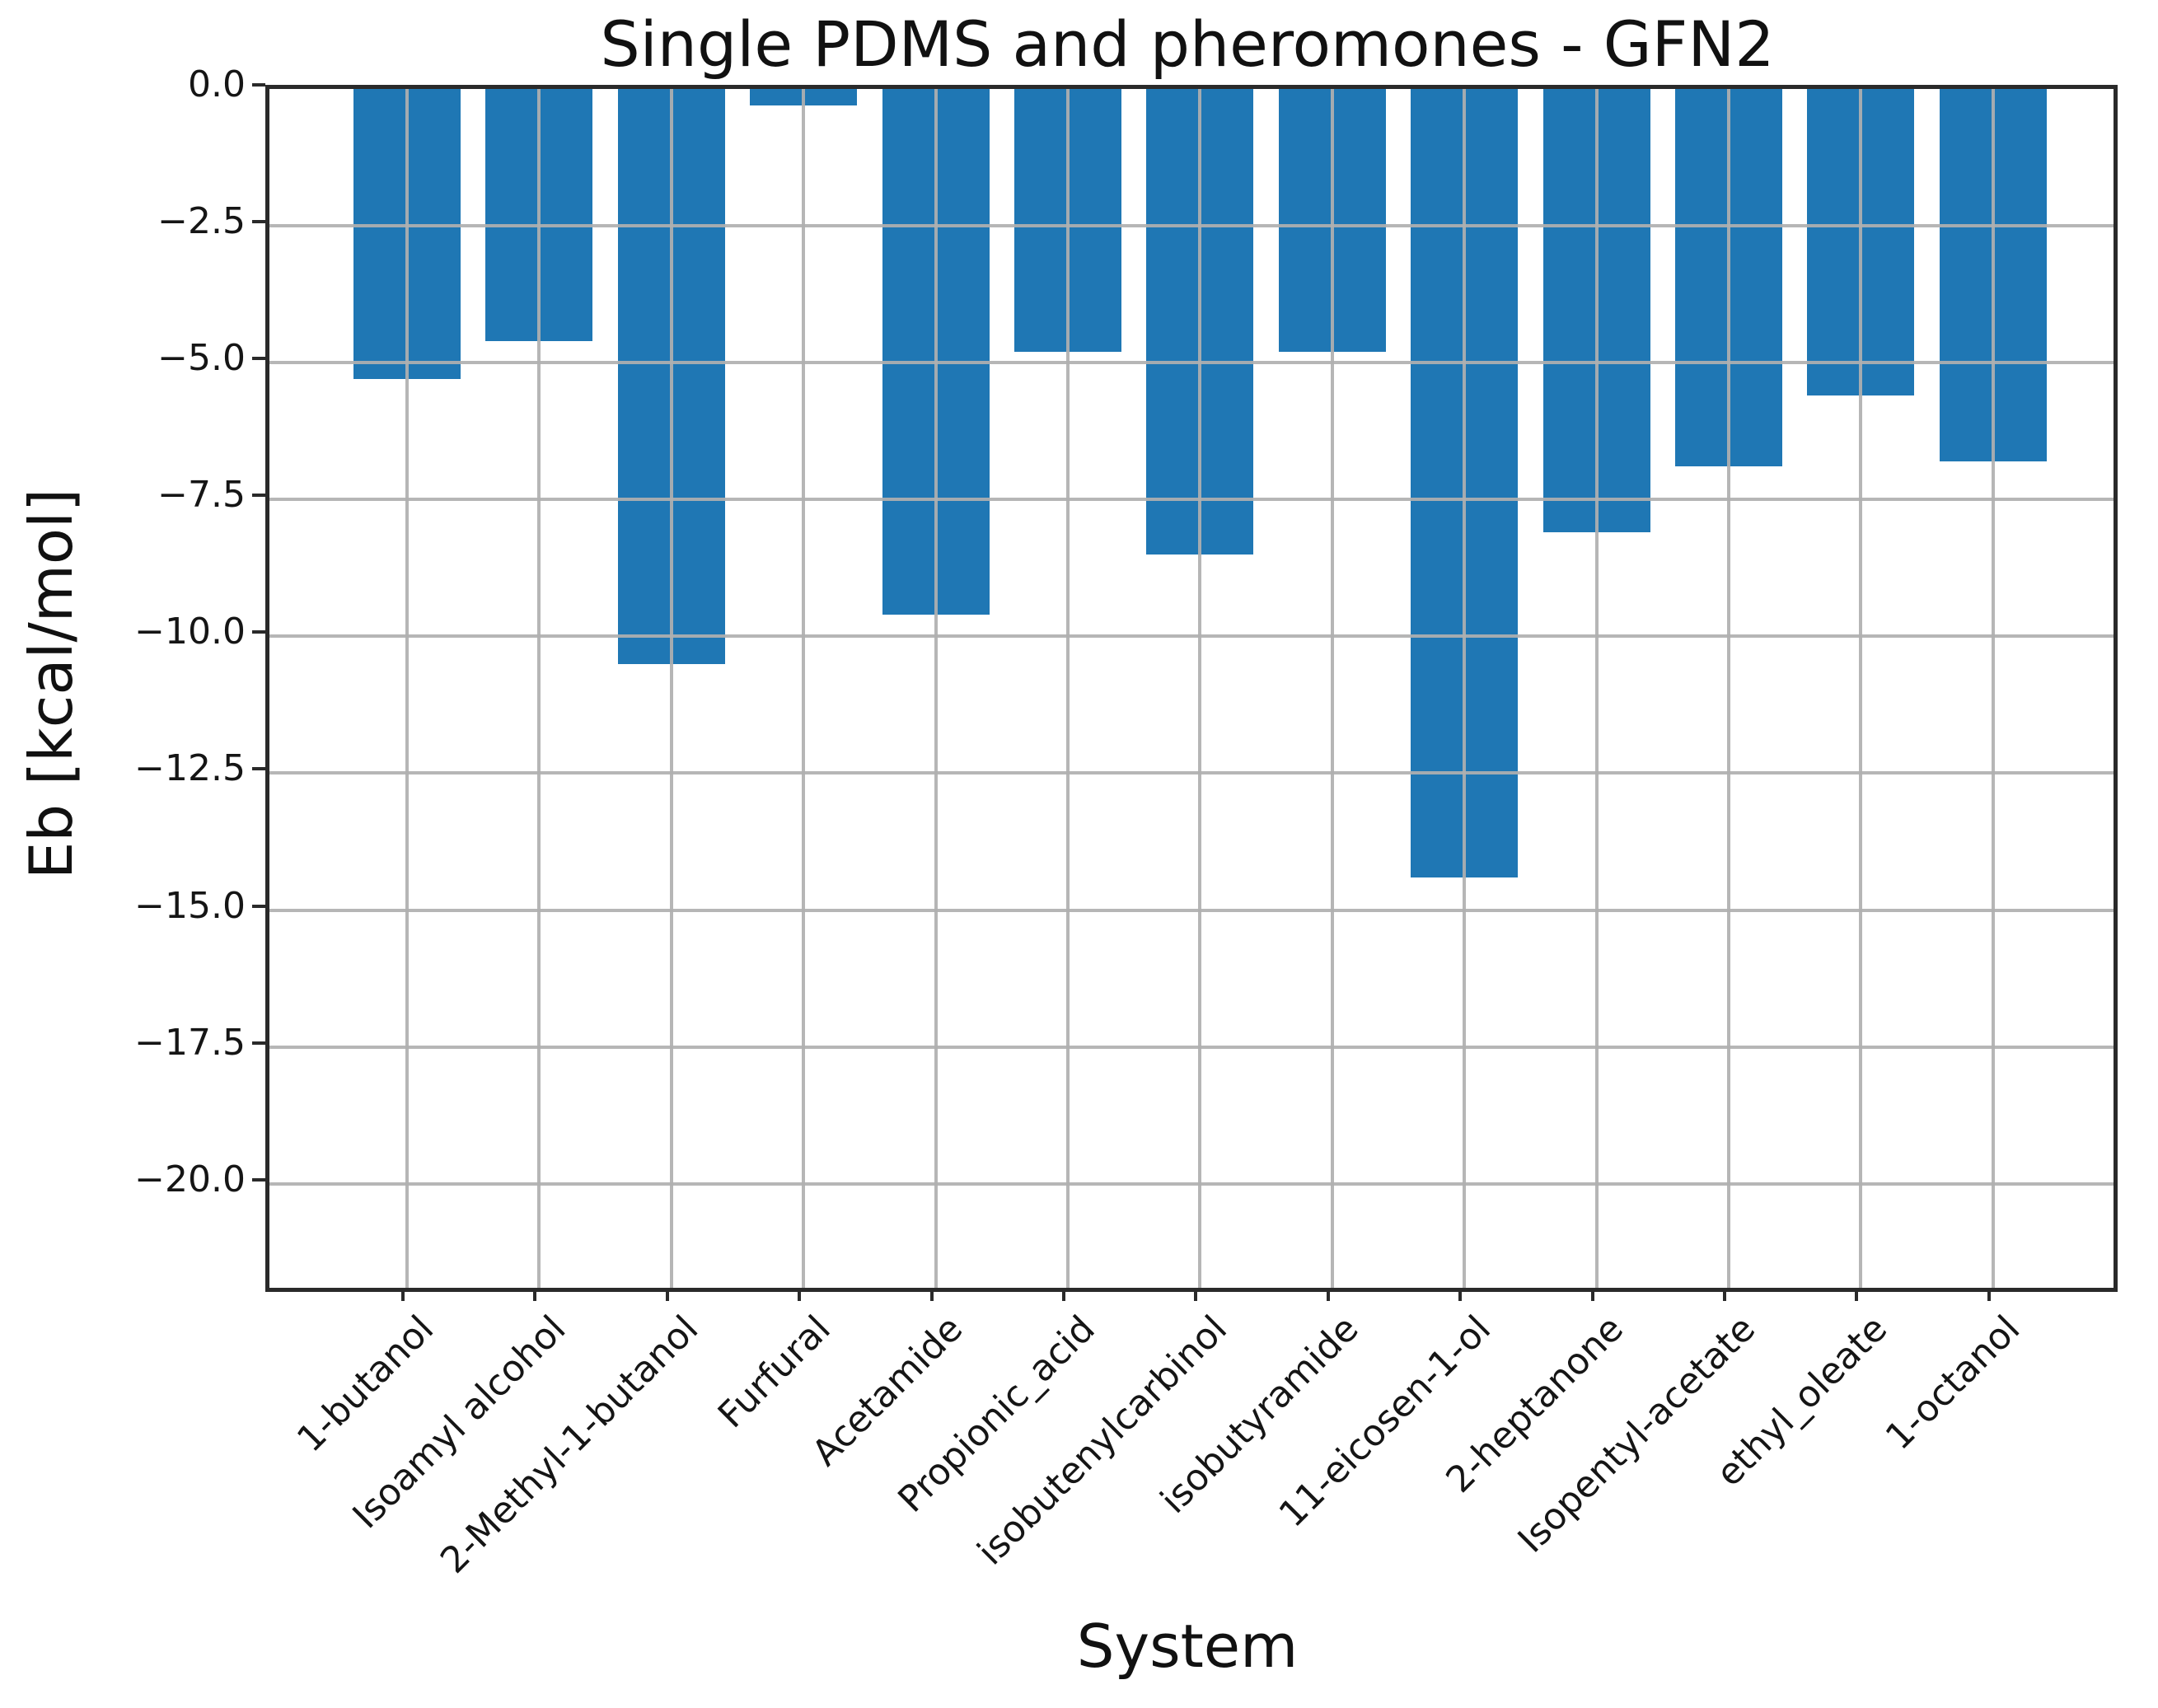 This screenshot has height=1708, width=2158. Describe the element at coordinates (190, 632) in the screenshot. I see `y-tick-label: −10.0` at that location.